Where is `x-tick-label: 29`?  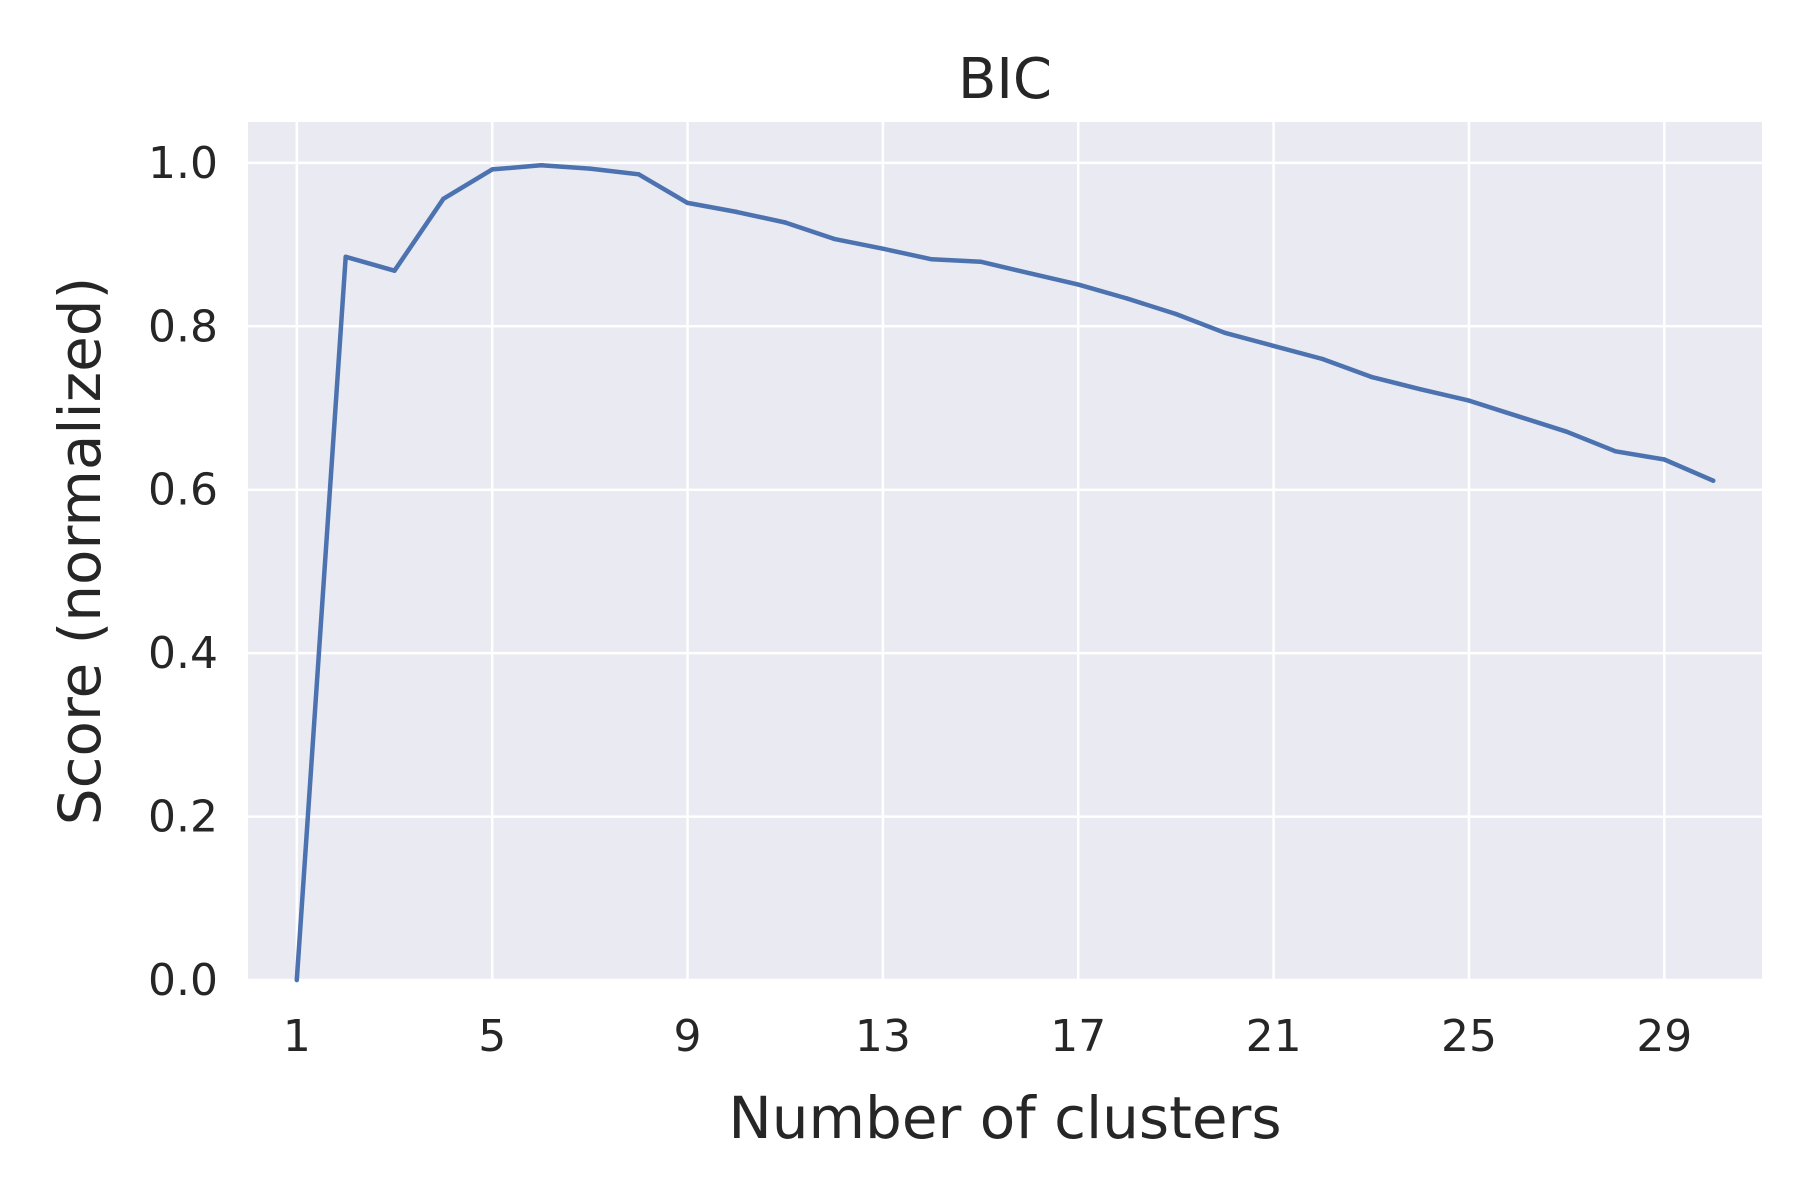
x-tick-label: 29 is located at coordinates (1664, 1036).